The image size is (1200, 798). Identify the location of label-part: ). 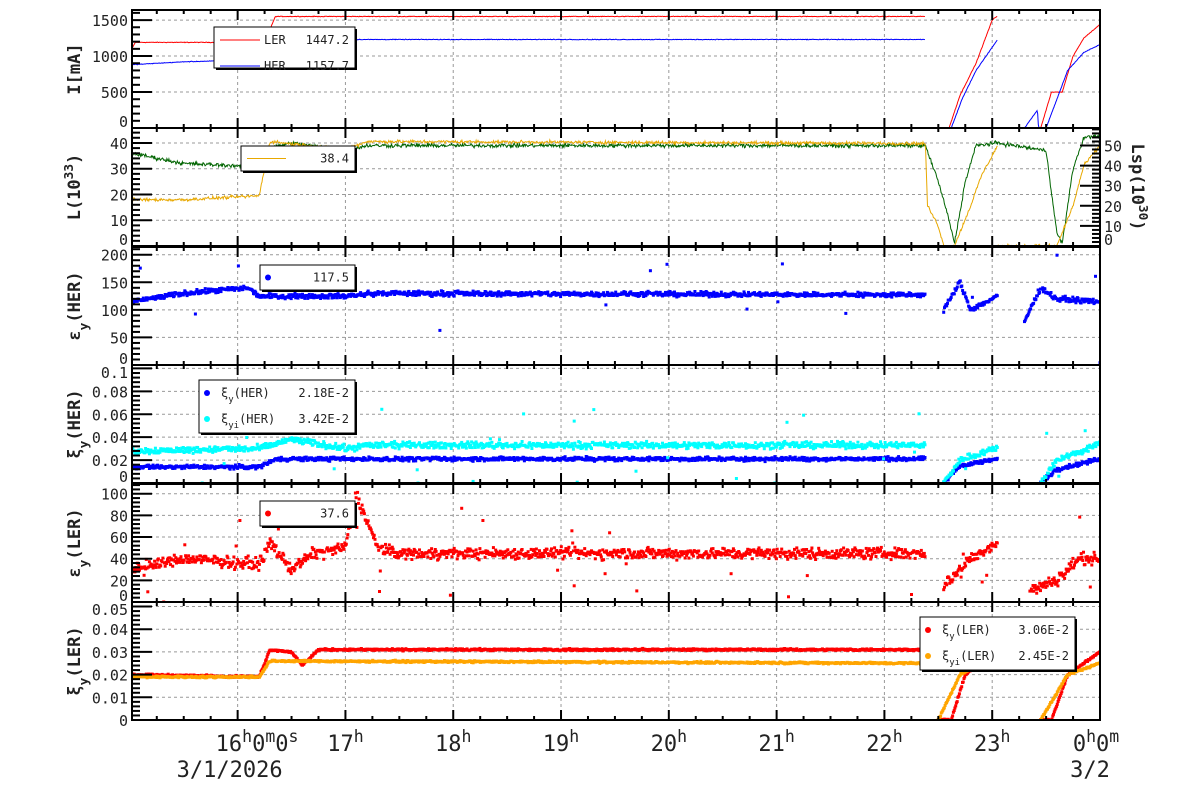
(1137, 225).